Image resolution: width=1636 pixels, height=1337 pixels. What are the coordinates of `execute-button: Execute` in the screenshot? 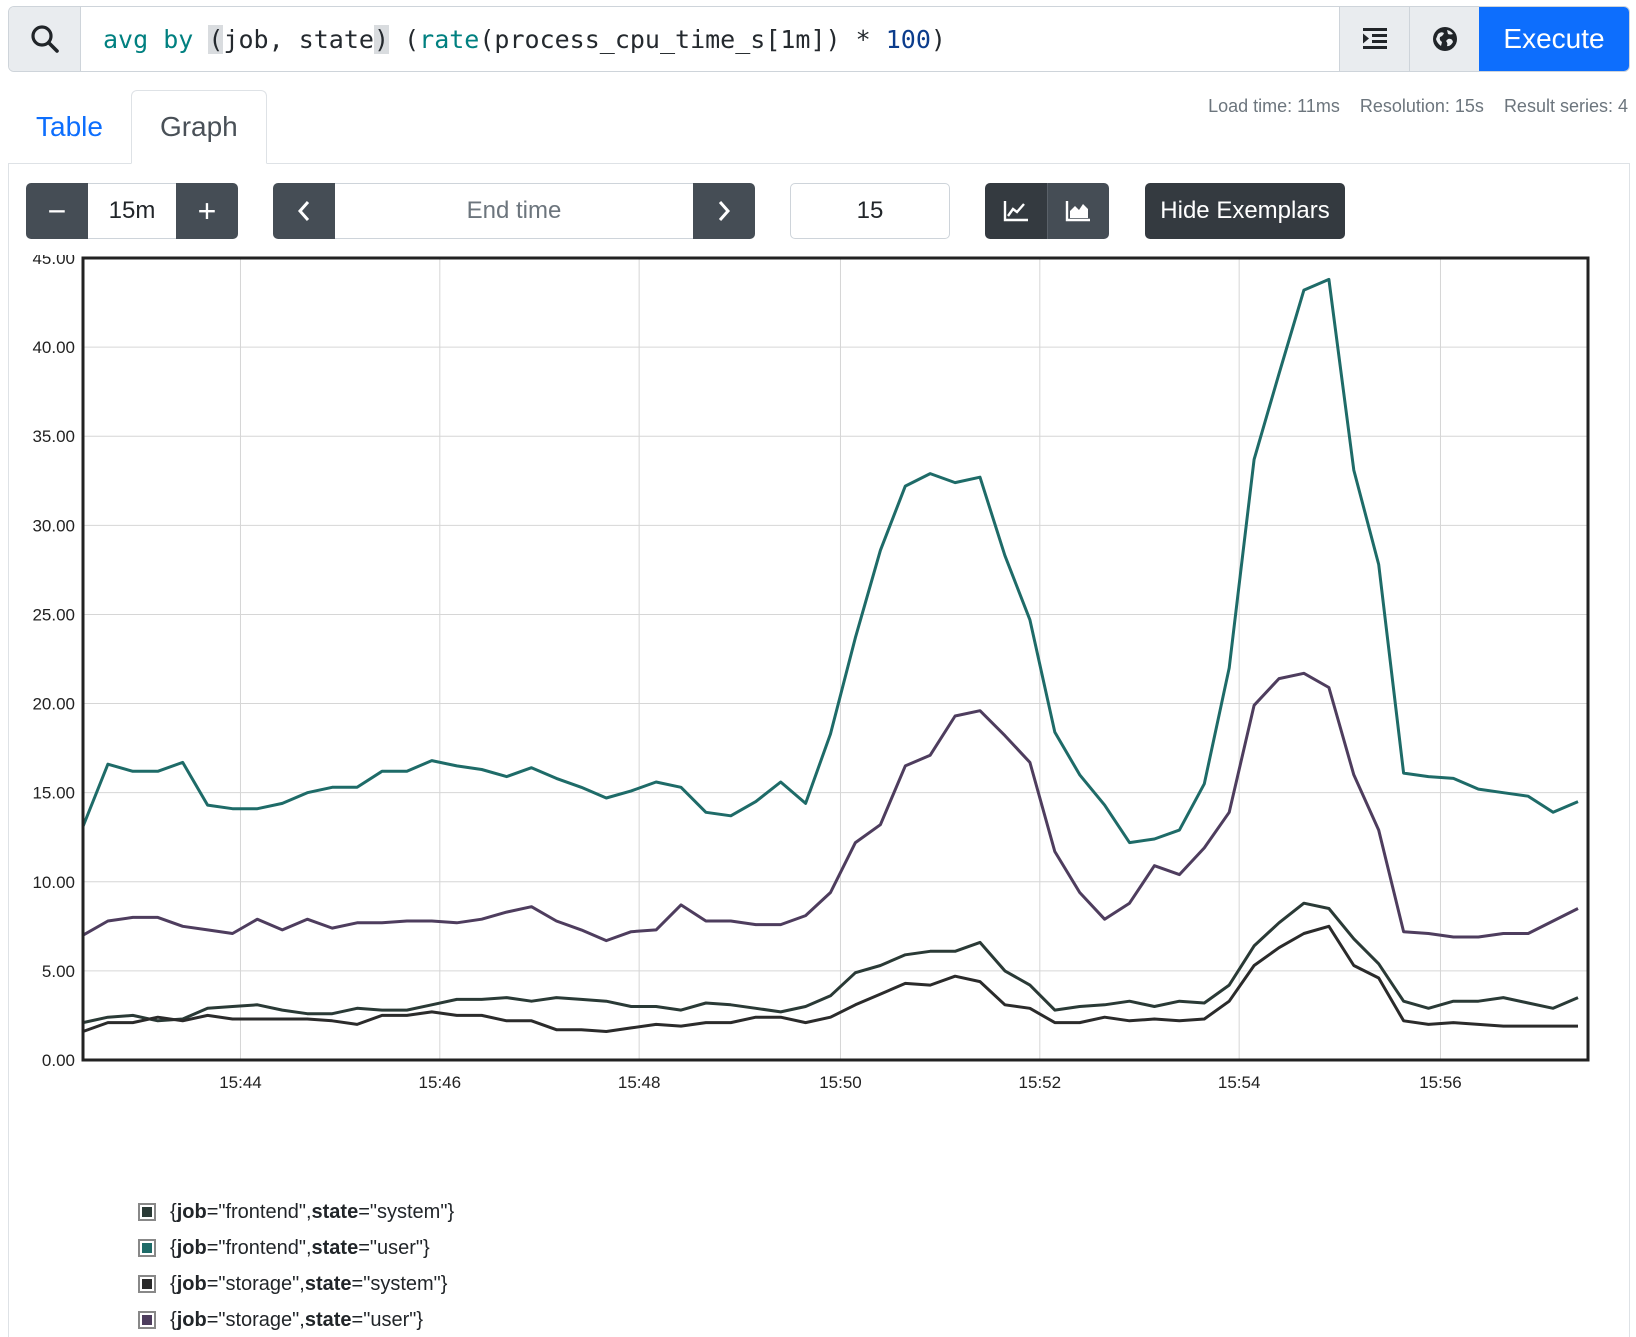 It's located at (1554, 39).